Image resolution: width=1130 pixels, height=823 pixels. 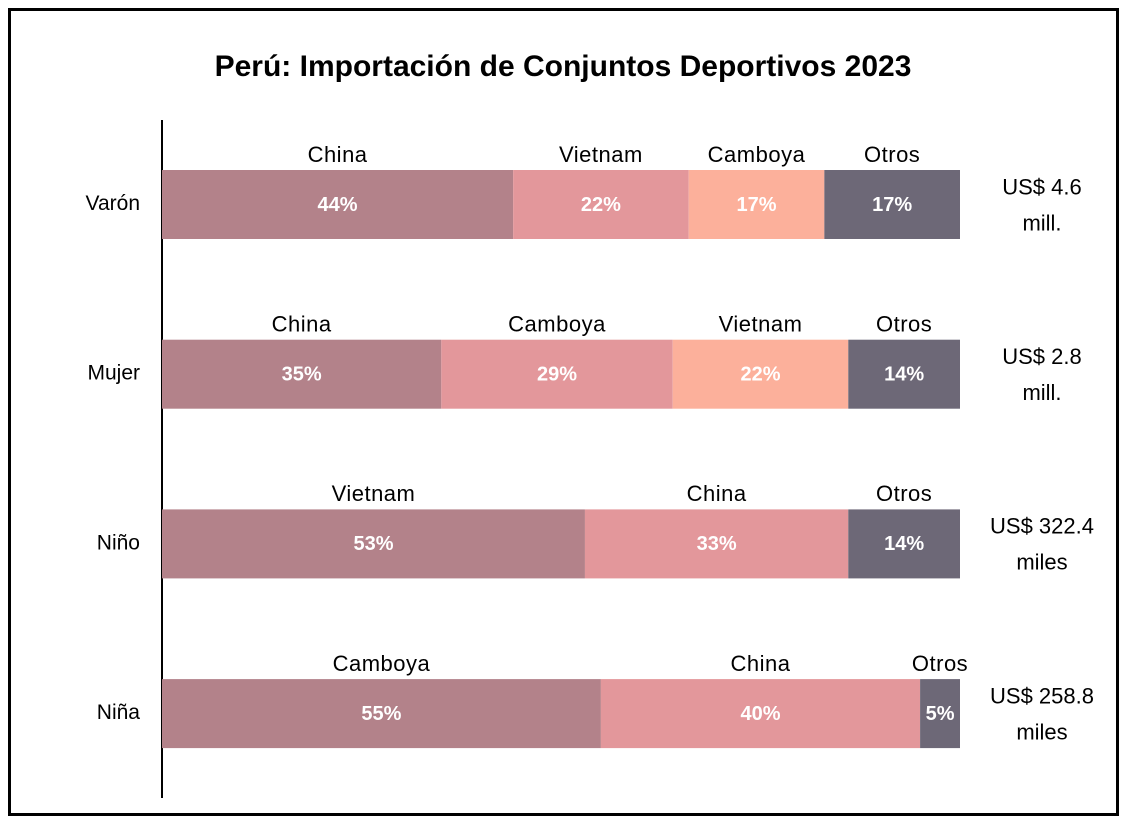 What do you see at coordinates (1042, 186) in the screenshot?
I see `total-label: US$ 4.6` at bounding box center [1042, 186].